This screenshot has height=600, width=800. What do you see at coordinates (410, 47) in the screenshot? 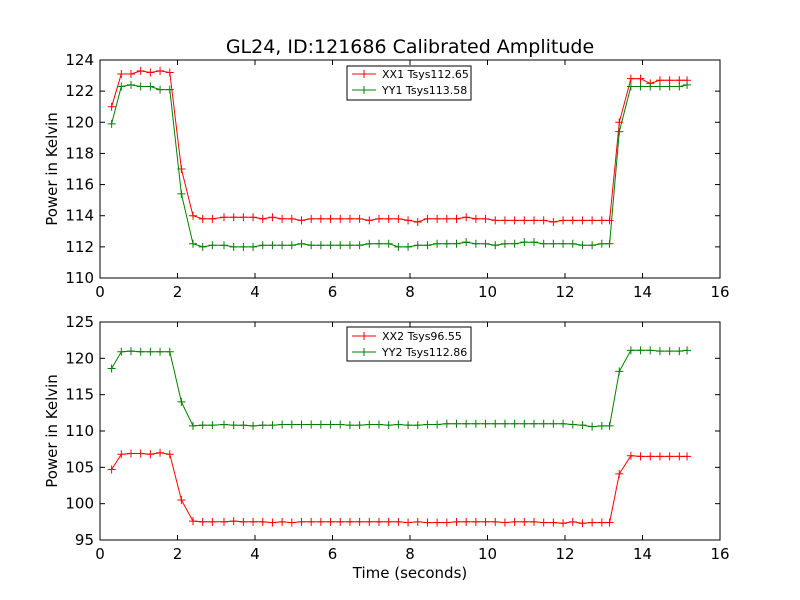
I see `chart-title: GL24, ID:121686 Calibrated Amplitude` at bounding box center [410, 47].